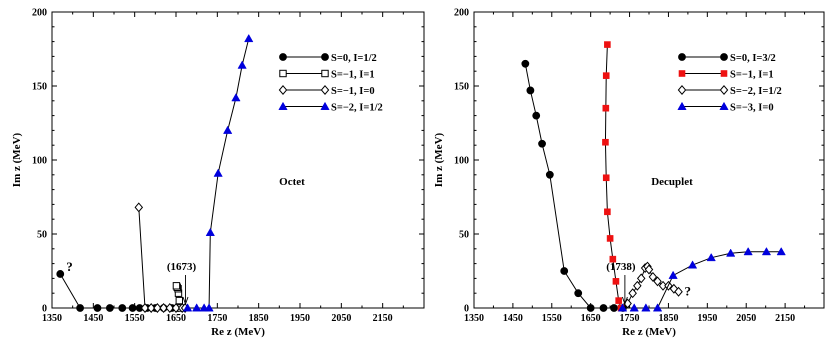 The image size is (830, 346). I want to click on y-tick-label: 50, so click(42, 235).